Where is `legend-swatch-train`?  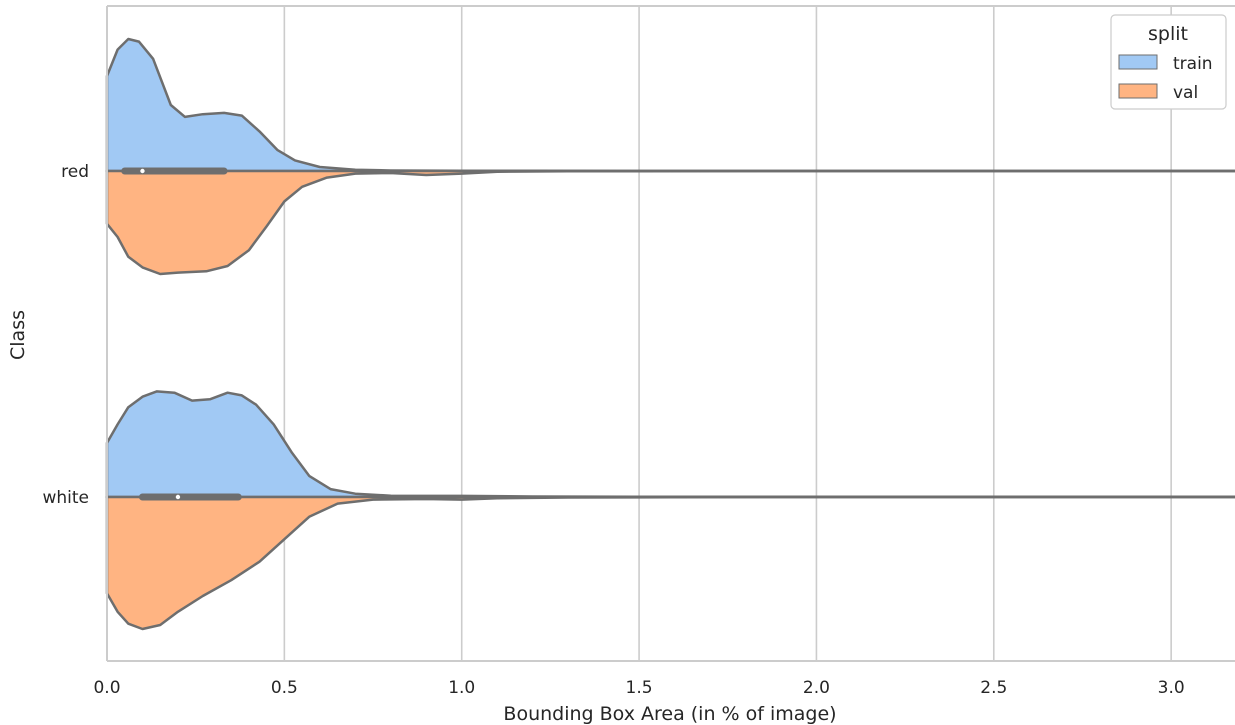 legend-swatch-train is located at coordinates (1138, 62).